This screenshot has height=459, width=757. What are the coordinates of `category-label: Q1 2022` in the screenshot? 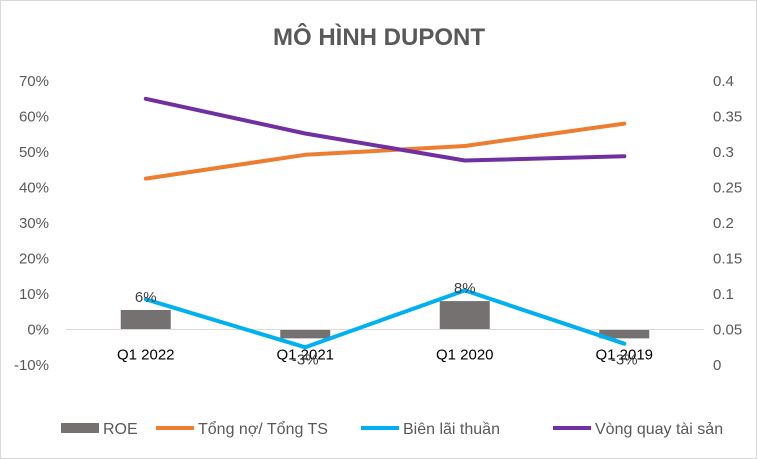 It's located at (146, 355).